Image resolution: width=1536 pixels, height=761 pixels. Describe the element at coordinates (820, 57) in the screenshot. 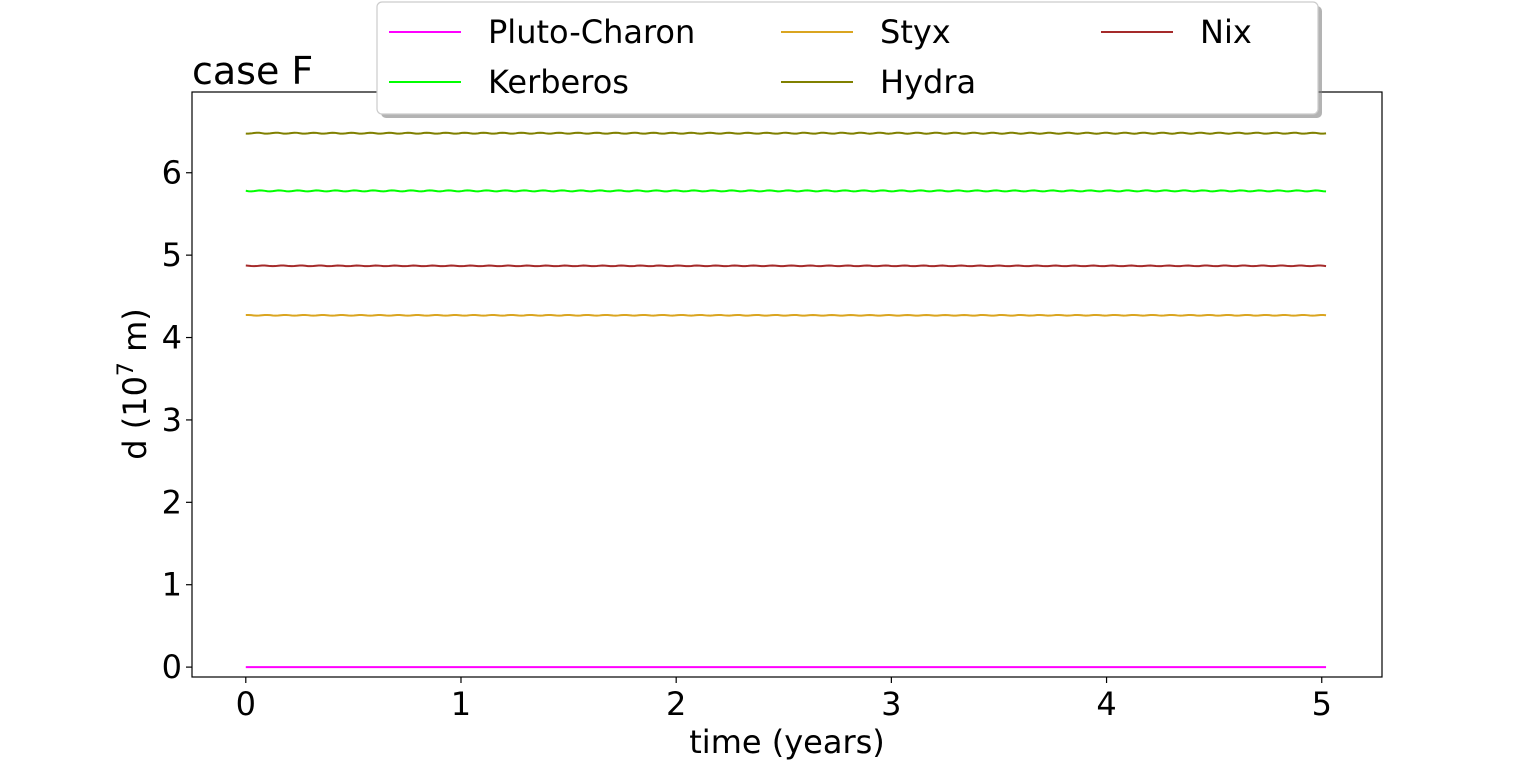

I see `legend-items: Pluto-Charon Styx Nix Kerberos Hydra` at that location.